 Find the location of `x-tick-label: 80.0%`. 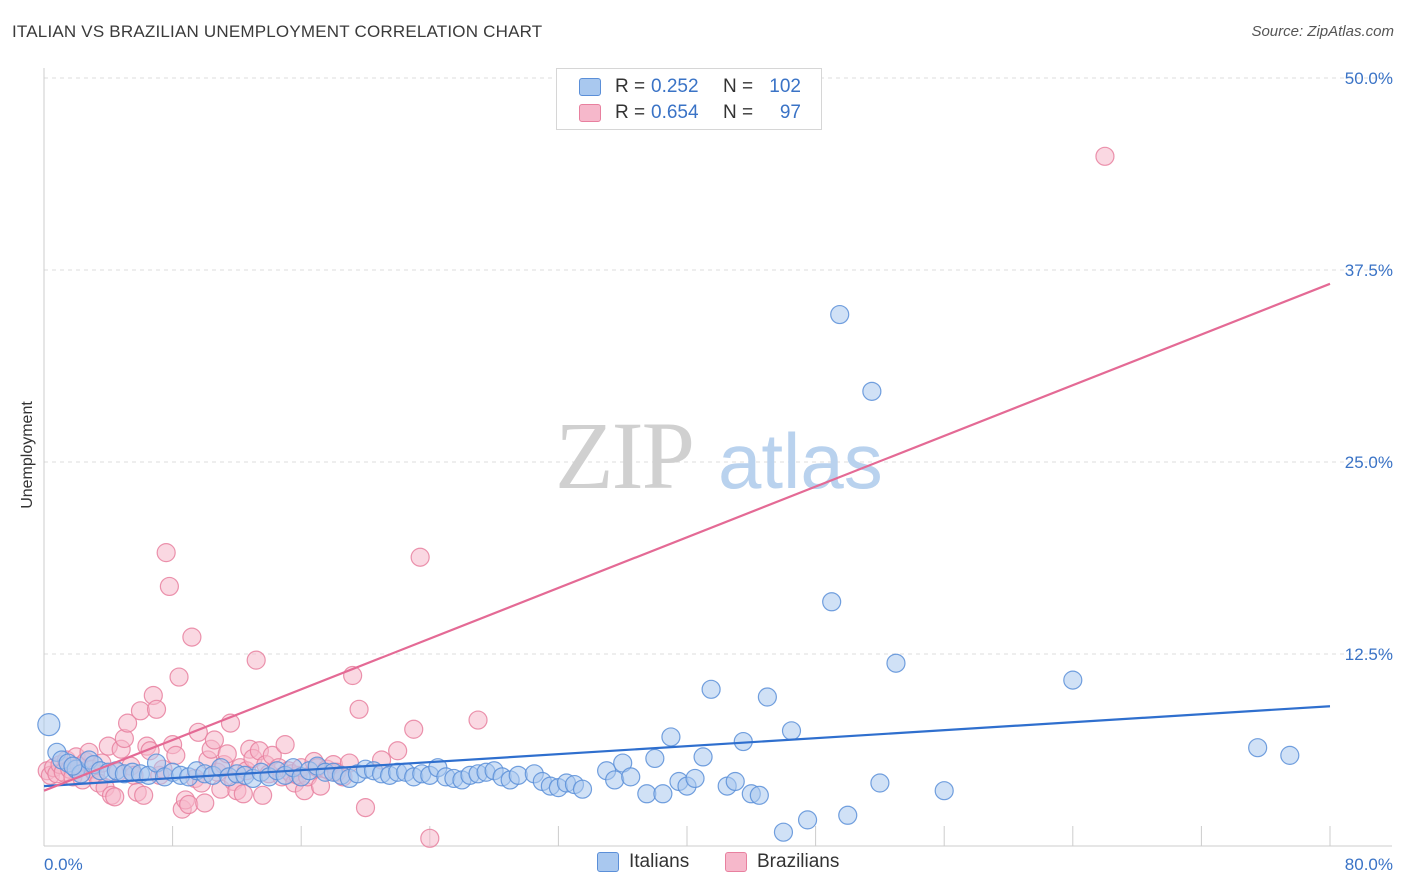

x-tick-label: 80.0% is located at coordinates (1369, 864).